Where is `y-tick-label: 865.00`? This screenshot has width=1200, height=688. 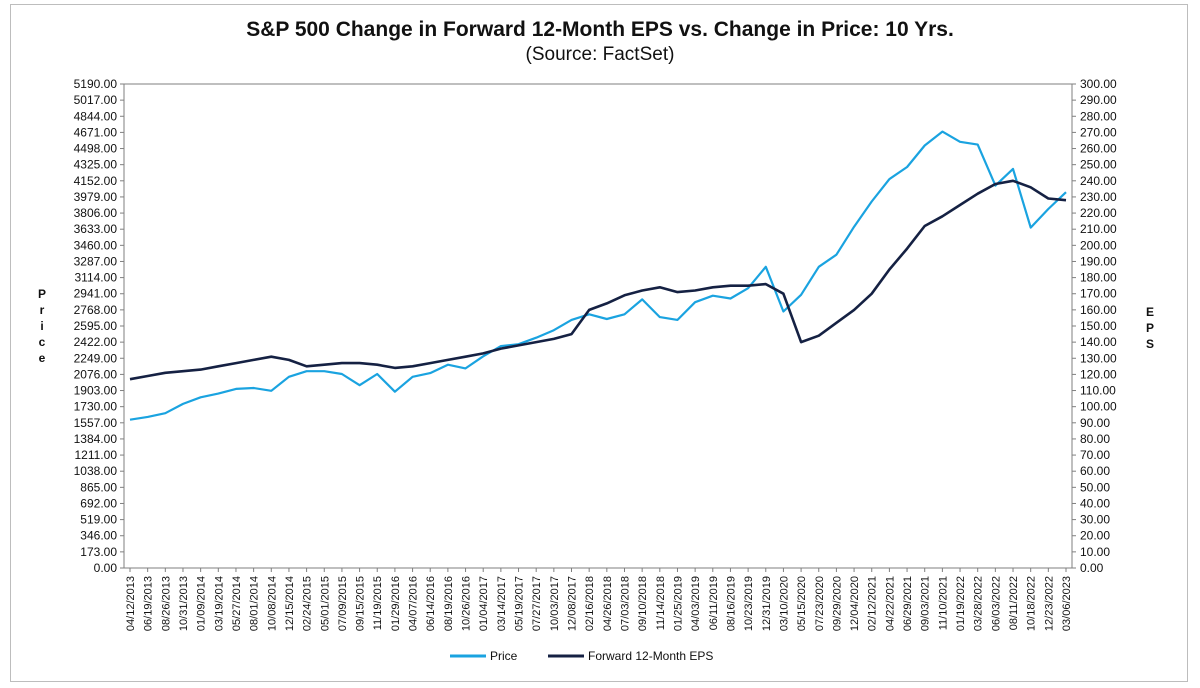 y-tick-label: 865.00 is located at coordinates (98, 487).